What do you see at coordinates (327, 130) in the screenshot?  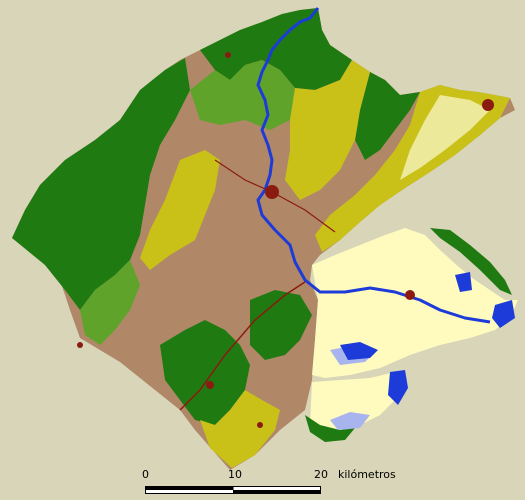 I see `agriculture-dry-north` at bounding box center [327, 130].